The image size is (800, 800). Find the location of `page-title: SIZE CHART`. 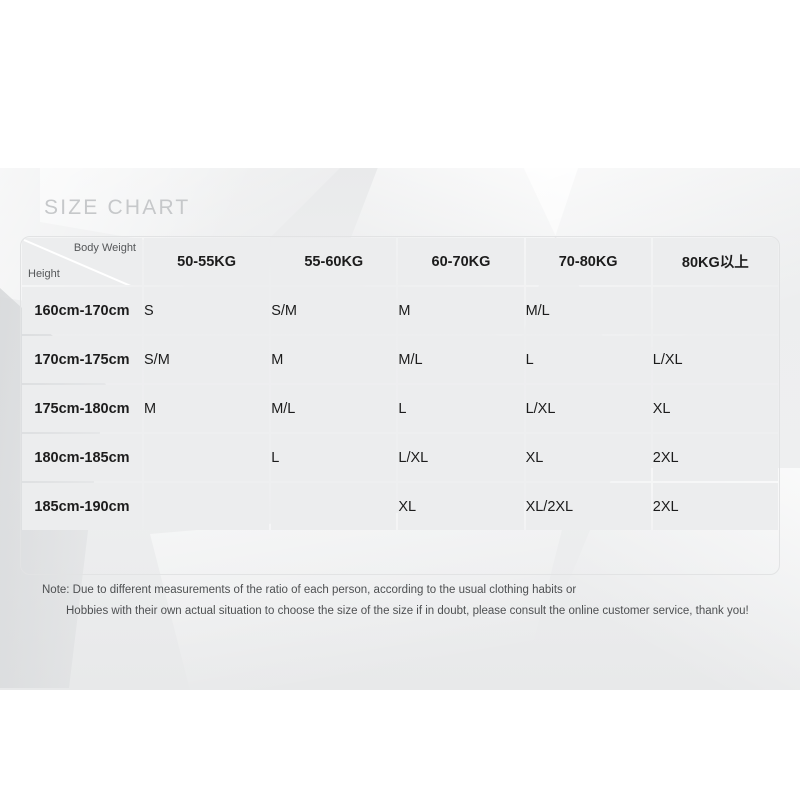

page-title: SIZE CHART is located at coordinates (117, 207).